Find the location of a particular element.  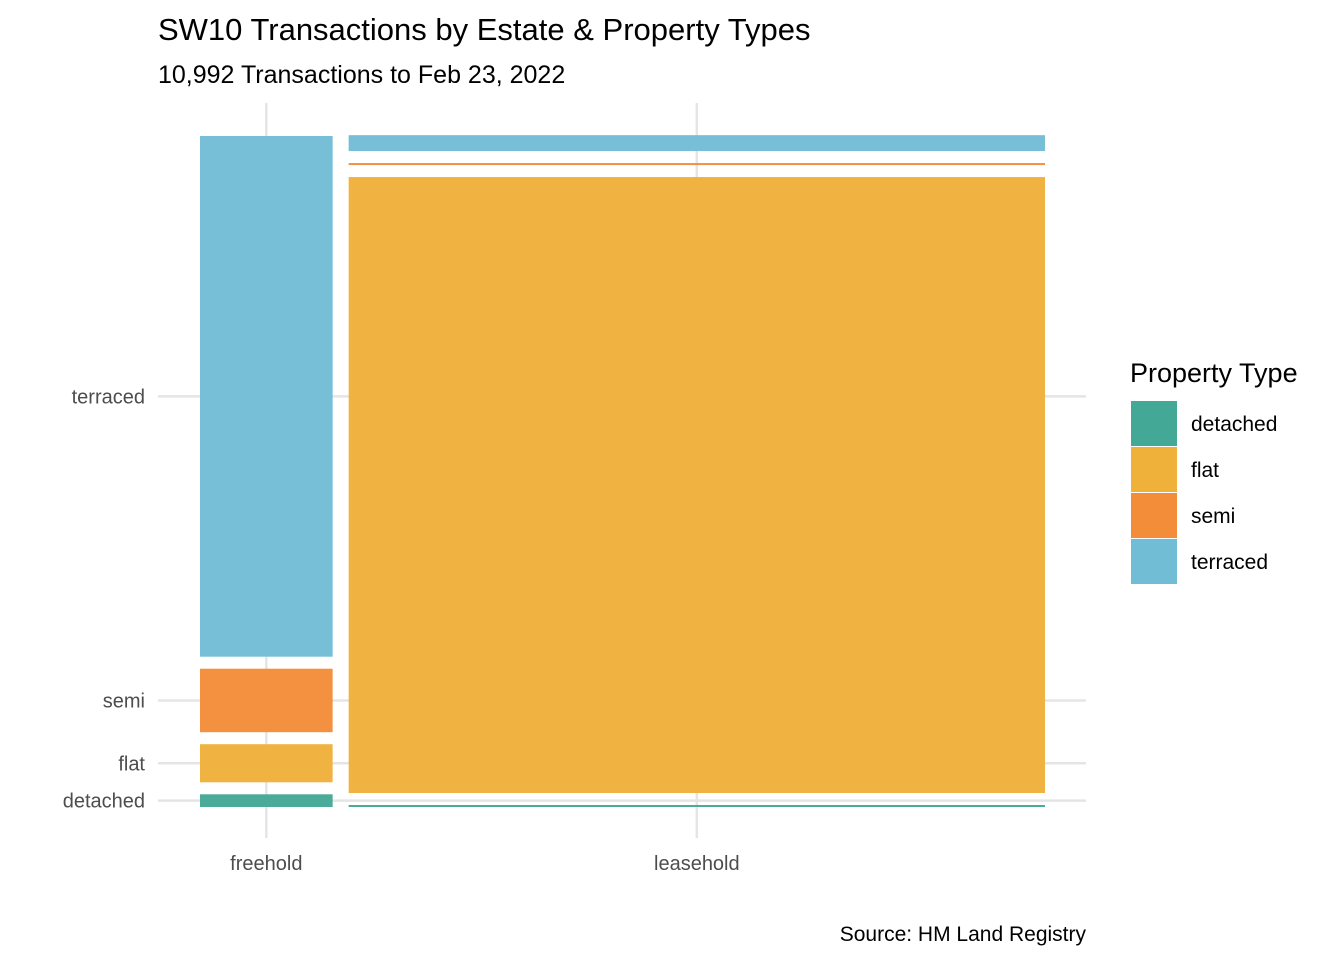

tile-leasehold-semi is located at coordinates (696, 164).